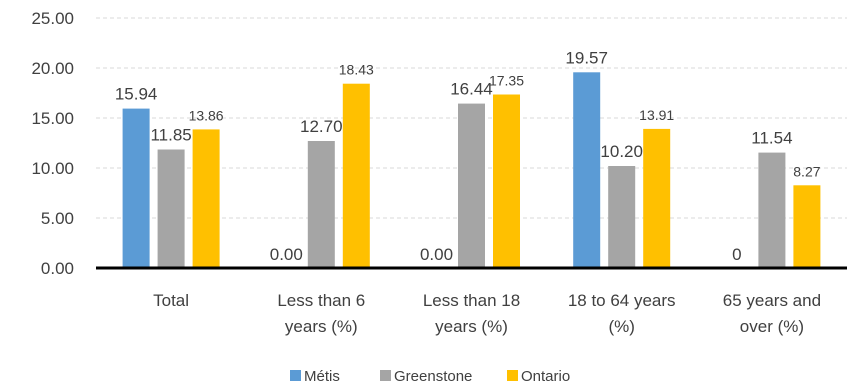 This screenshot has height=388, width=847. Describe the element at coordinates (656, 115) in the screenshot. I see `data-label: 13.91` at that location.